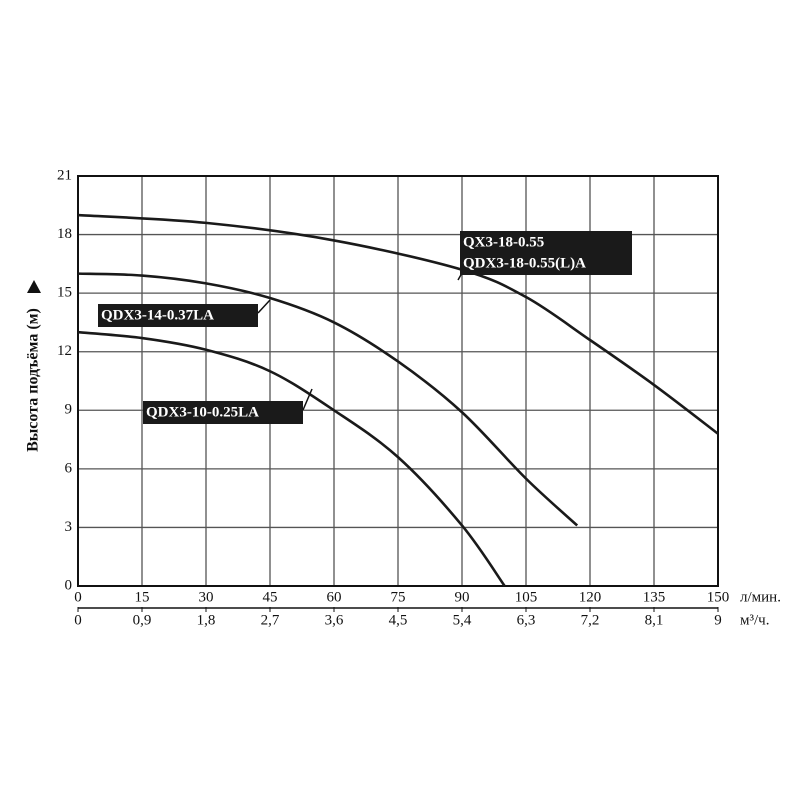 The width and height of the screenshot is (800, 805). What do you see at coordinates (334, 597) in the screenshot?
I see `x-tick-label: 60` at bounding box center [334, 597].